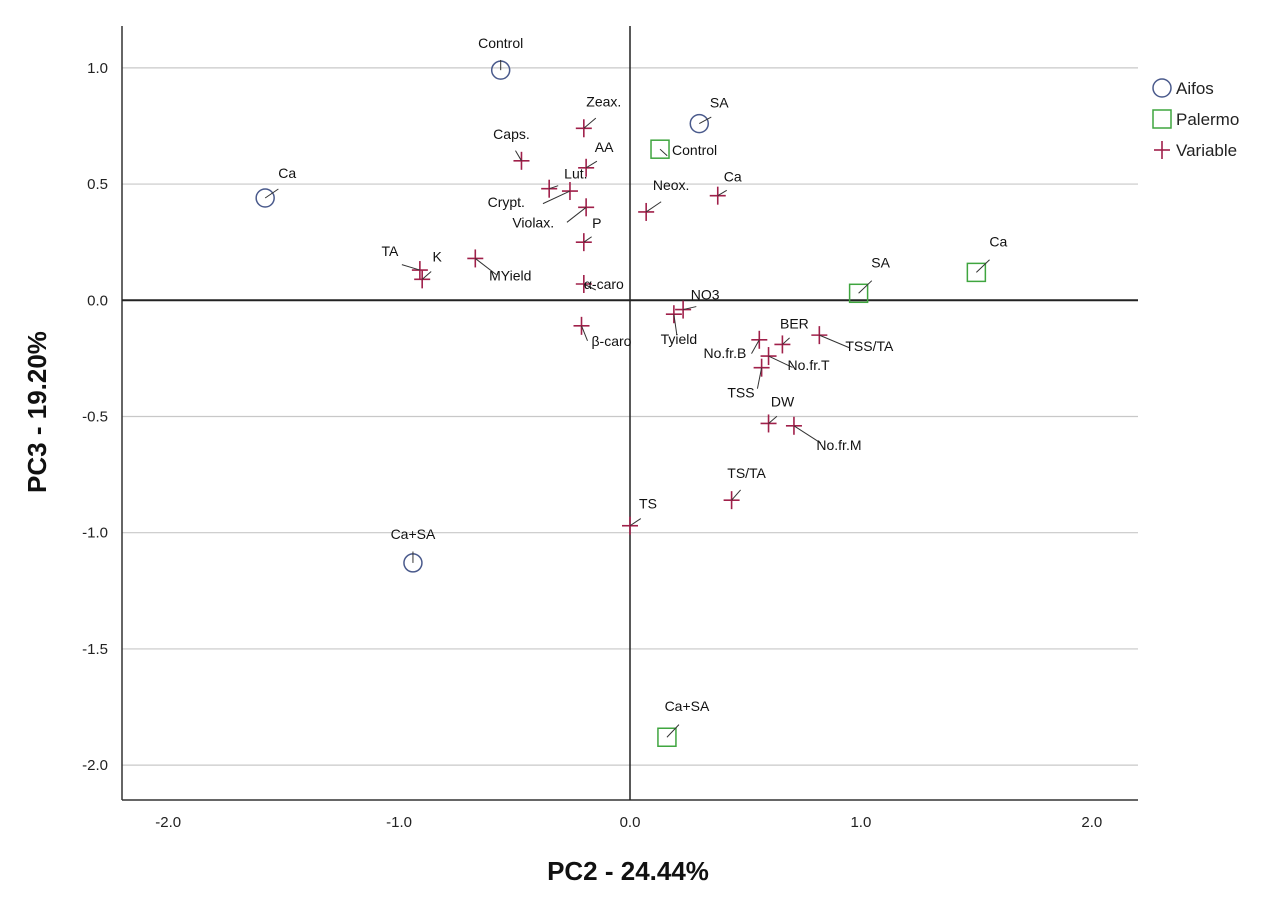 The height and width of the screenshot is (908, 1280). Describe the element at coordinates (604, 147) in the screenshot. I see `point-label: AA` at that location.